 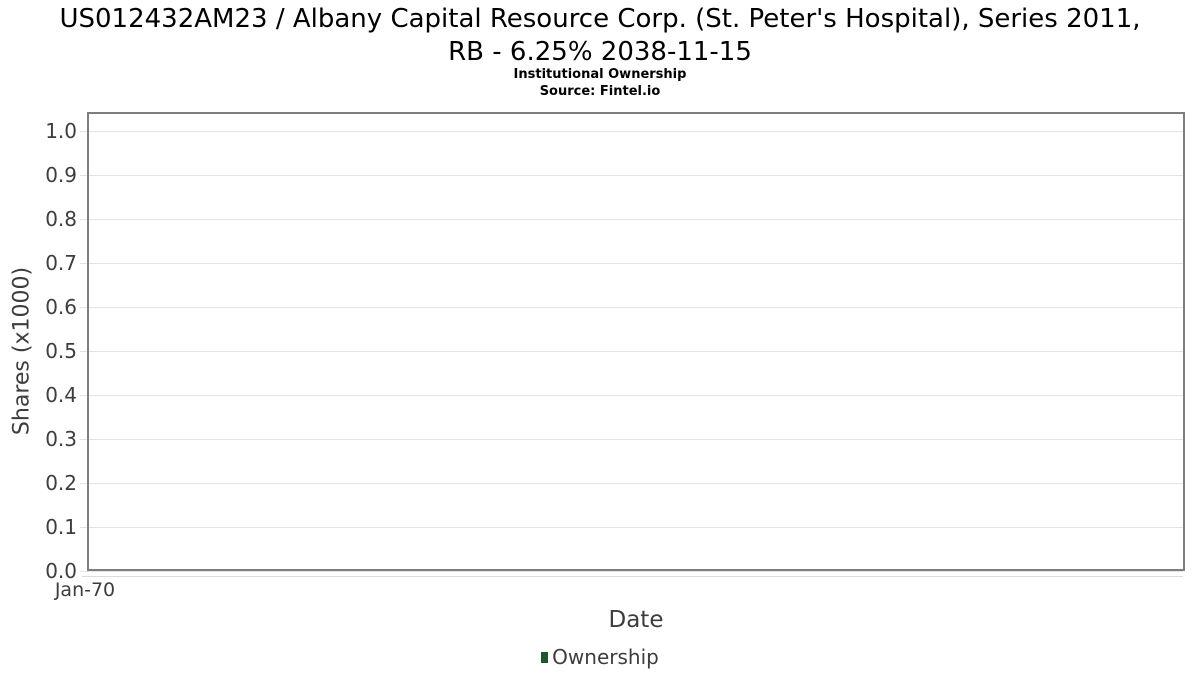 I want to click on y-tick-label: 0.4, so click(x=61, y=395).